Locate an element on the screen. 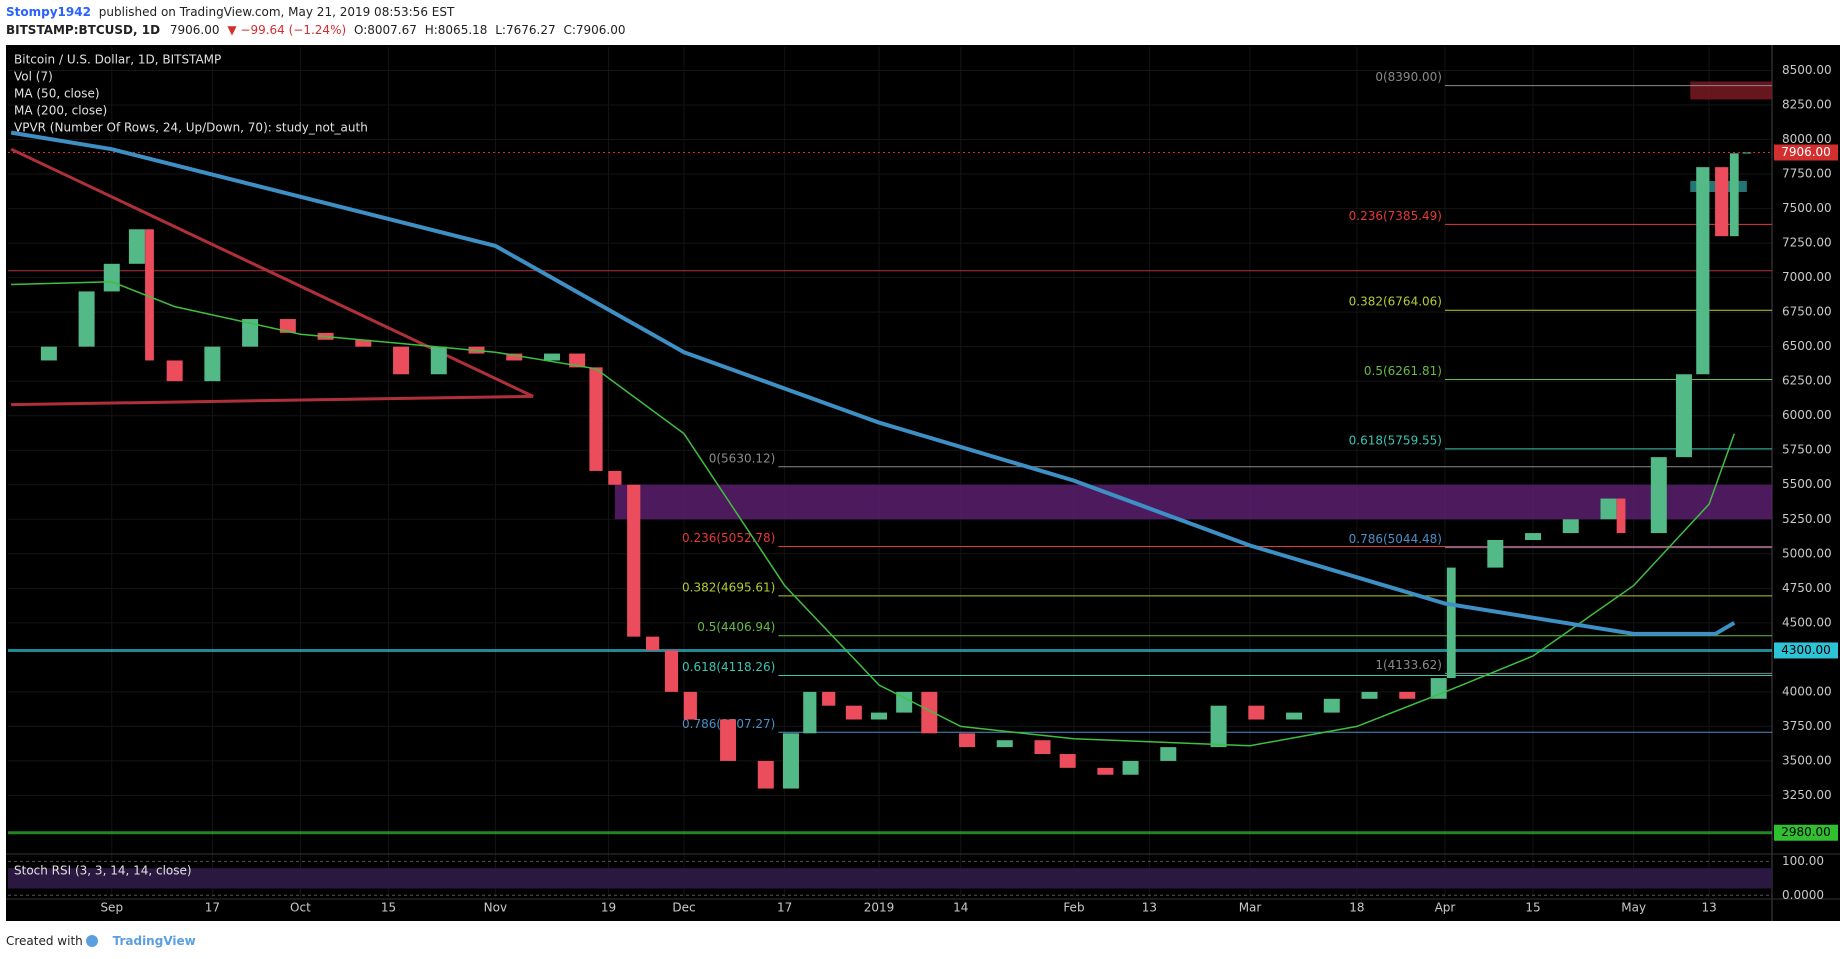 The height and width of the screenshot is (959, 1840). x-tick-label: 2019 is located at coordinates (879, 908).